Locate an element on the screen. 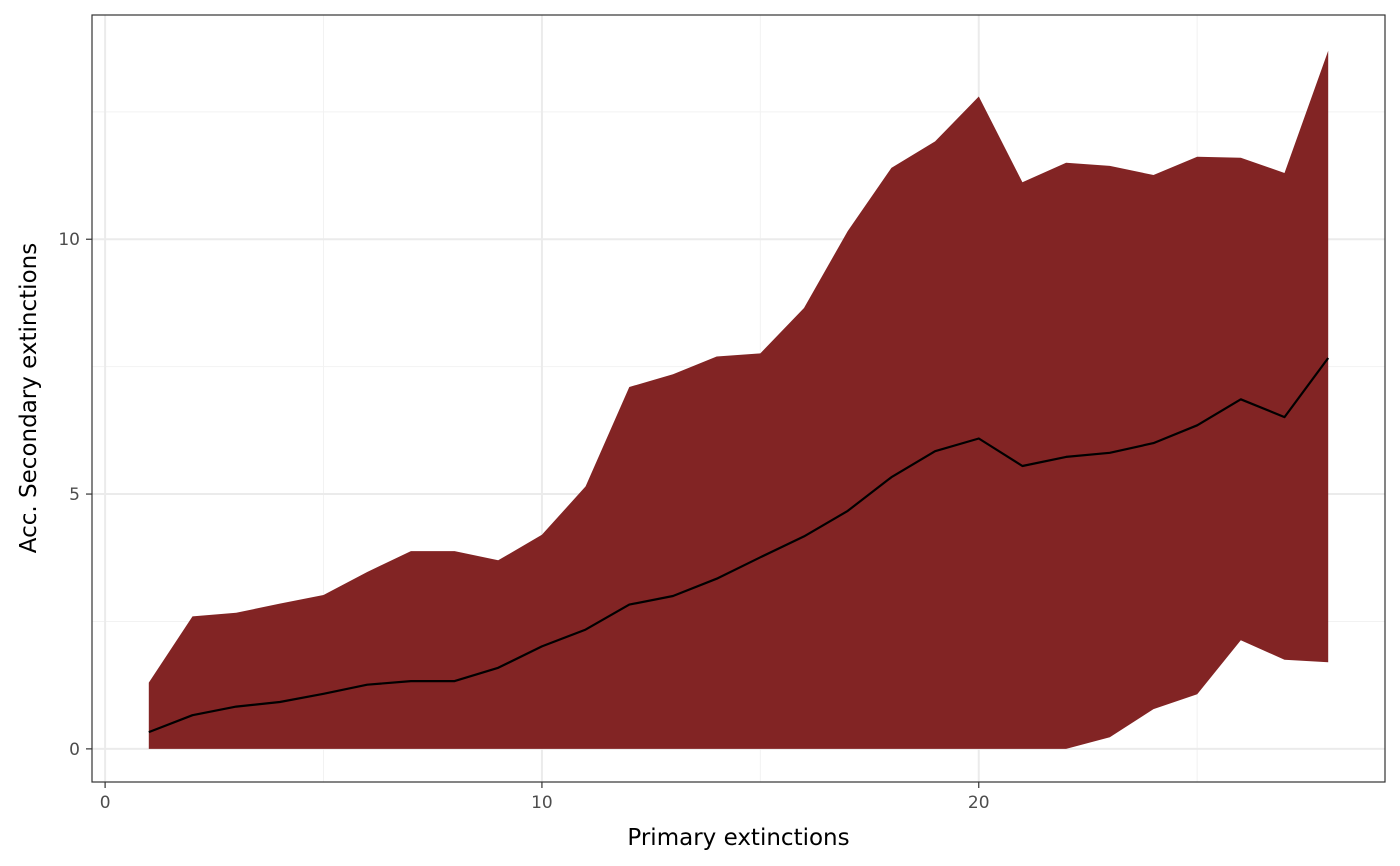  y-tick-label: 5 is located at coordinates (74, 495).